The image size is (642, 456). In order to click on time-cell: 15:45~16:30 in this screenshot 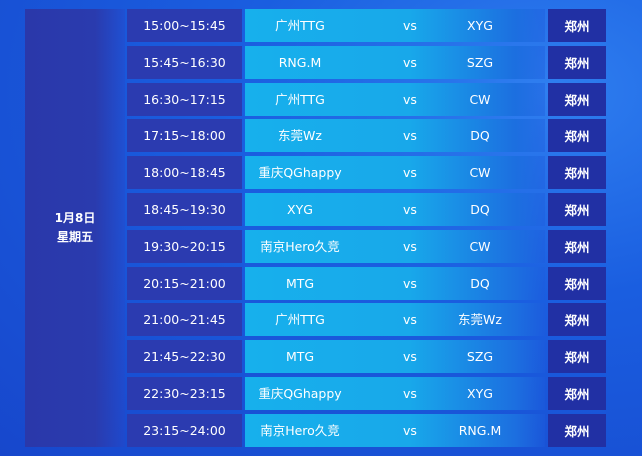, I will do `click(184, 62)`.